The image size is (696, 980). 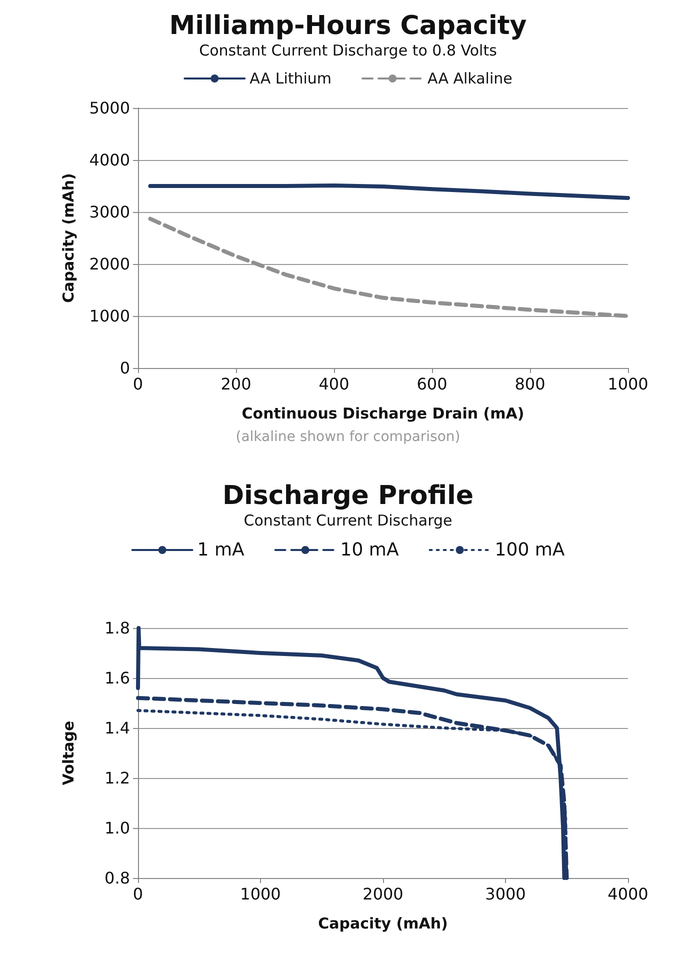 What do you see at coordinates (69, 753) in the screenshot?
I see `y-axis-title: Voltage` at bounding box center [69, 753].